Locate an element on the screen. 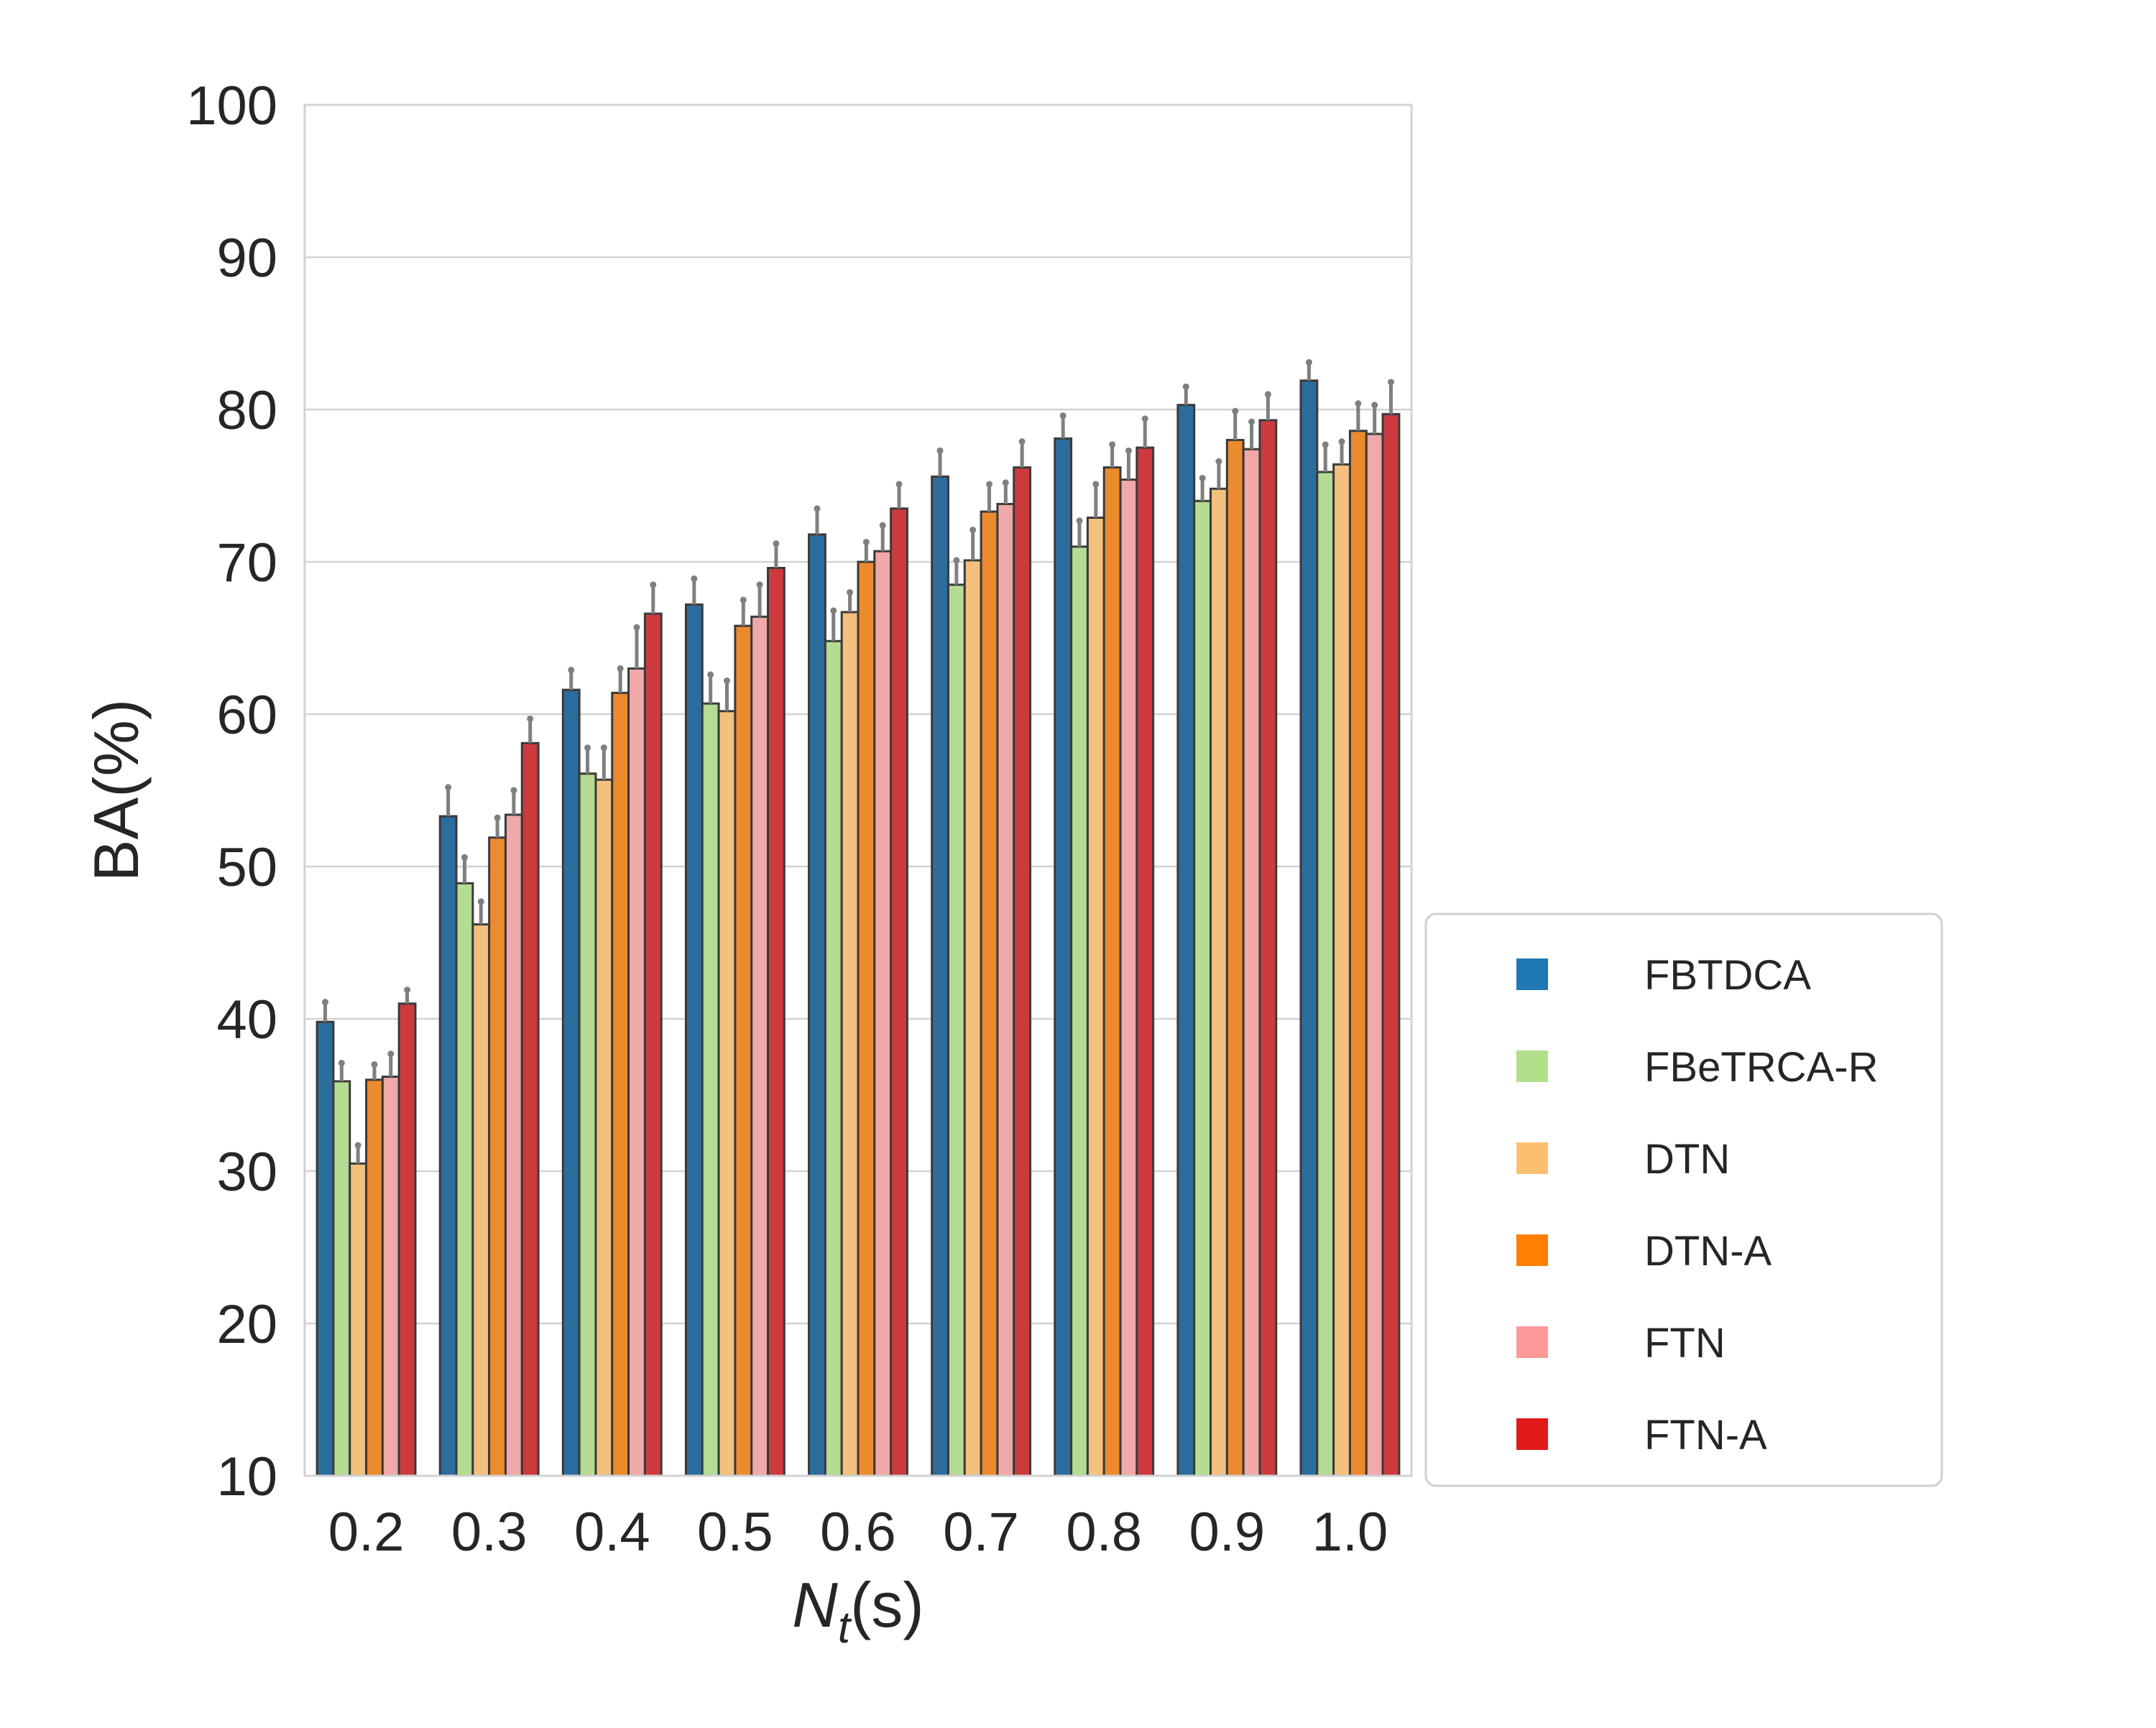  error-cap-fbetrca-r-0.3 is located at coordinates (464, 858).